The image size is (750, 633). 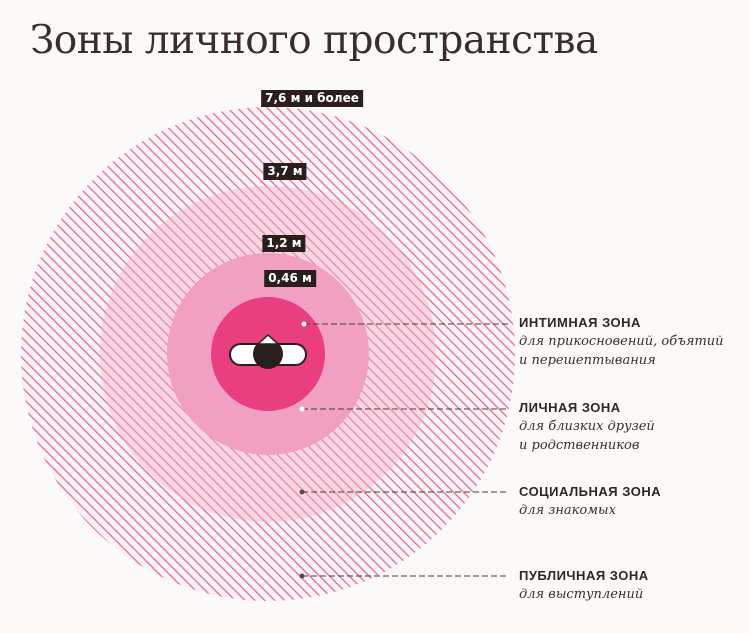 I want to click on zone-legend-social: СОЦИАЛЬНАЯ ЗОНА для знакомых, so click(x=632, y=501).